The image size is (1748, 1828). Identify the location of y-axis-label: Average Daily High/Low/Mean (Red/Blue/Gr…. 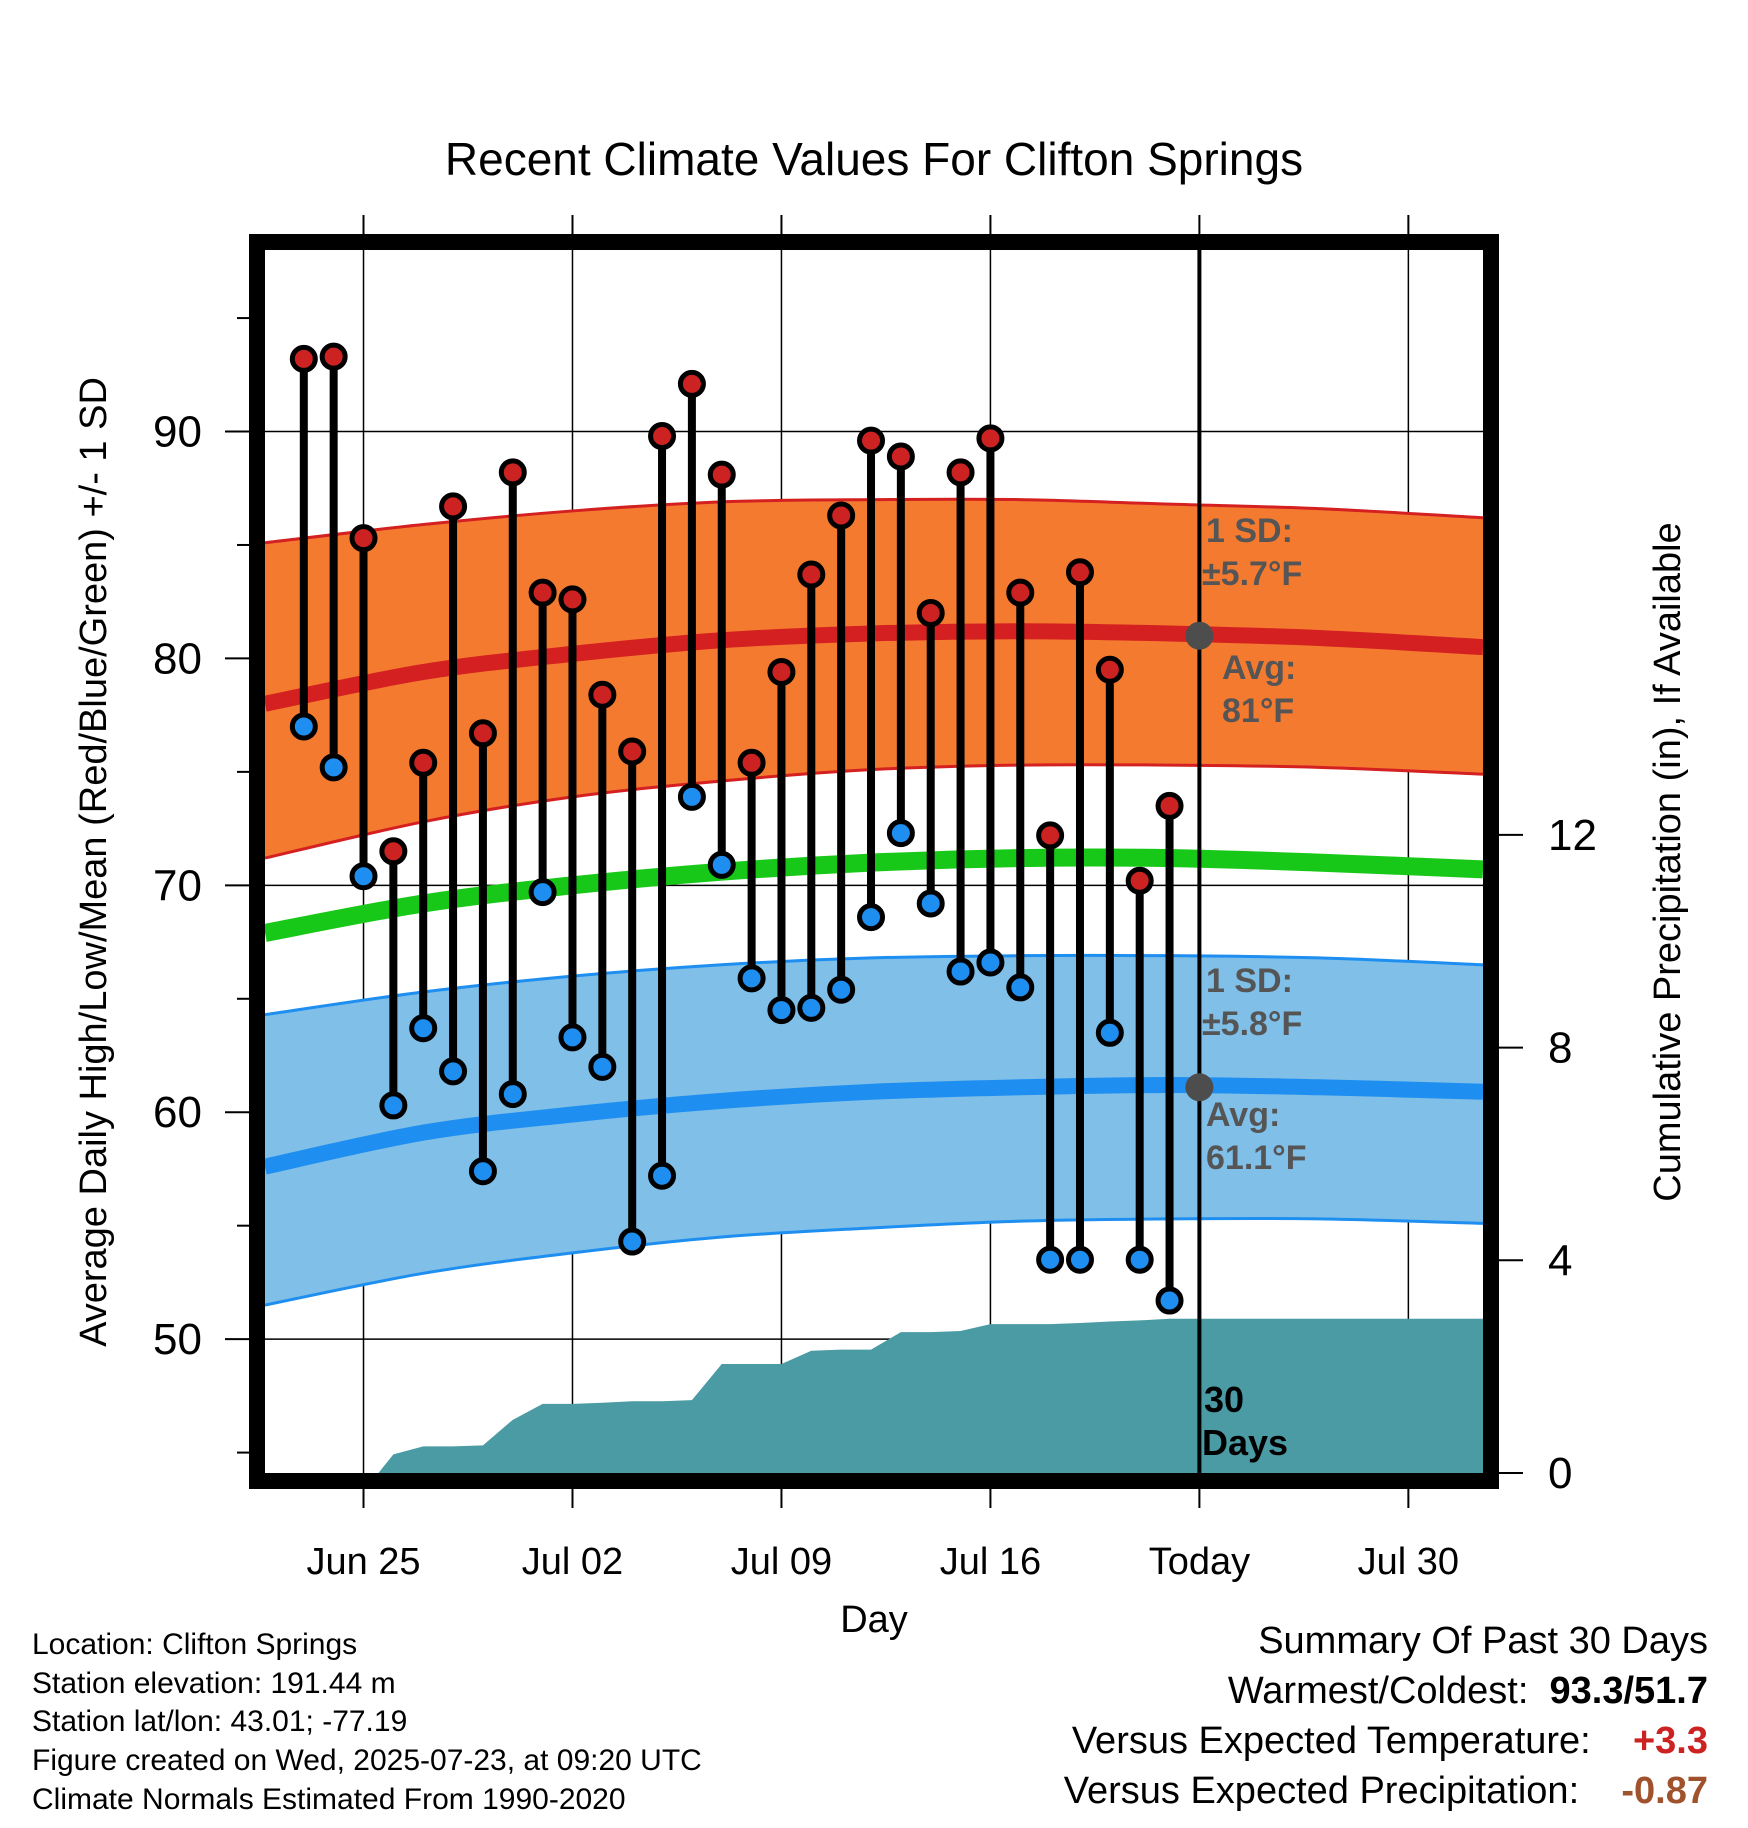
(94, 862).